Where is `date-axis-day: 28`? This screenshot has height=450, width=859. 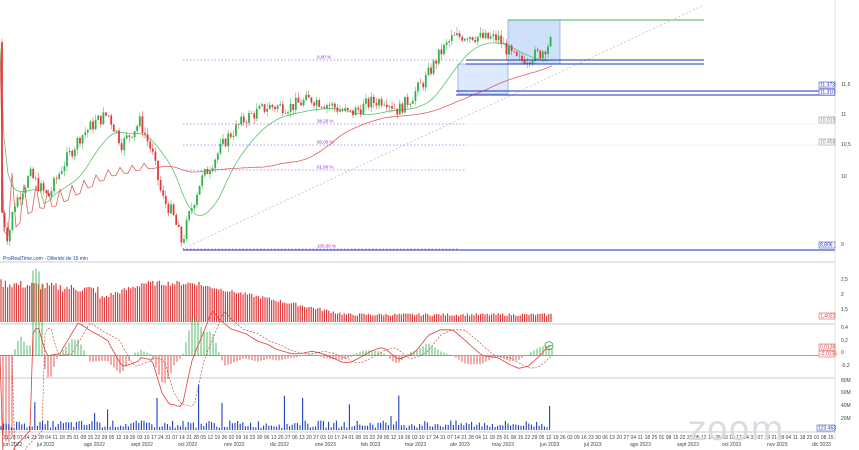
date-axis-day: 28 is located at coordinates (782, 438).